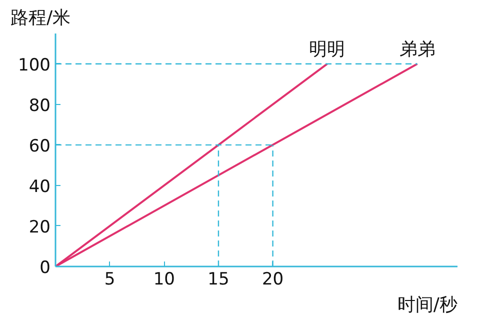  What do you see at coordinates (39, 146) in the screenshot?
I see `y-tick-label: 60` at bounding box center [39, 146].